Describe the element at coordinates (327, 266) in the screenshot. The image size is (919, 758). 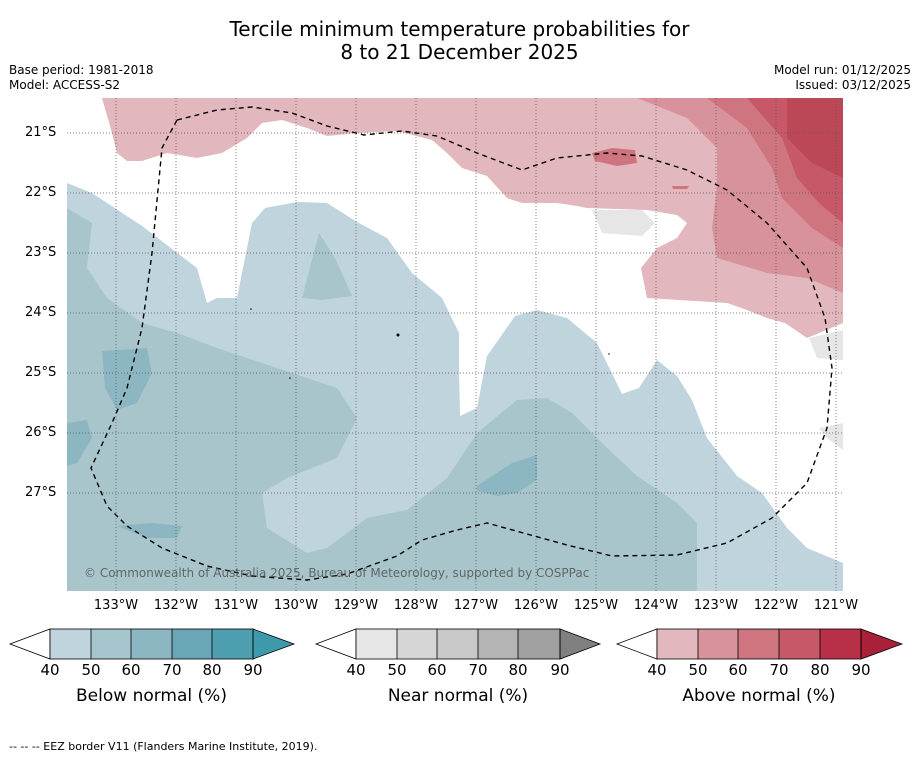
I see `below-normal-50-region-north` at that location.